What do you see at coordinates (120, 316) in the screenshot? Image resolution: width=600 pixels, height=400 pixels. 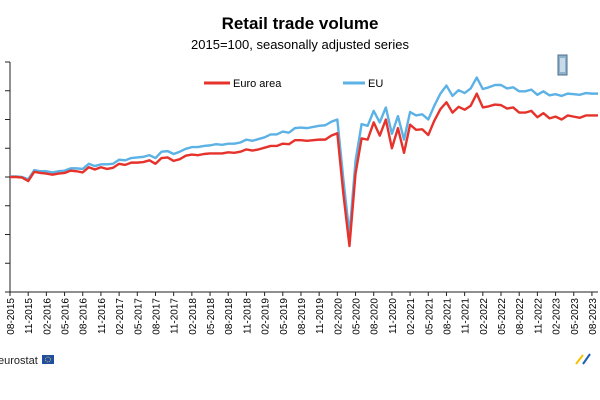 I see `x-tick-label: 02-2017` at bounding box center [120, 316].